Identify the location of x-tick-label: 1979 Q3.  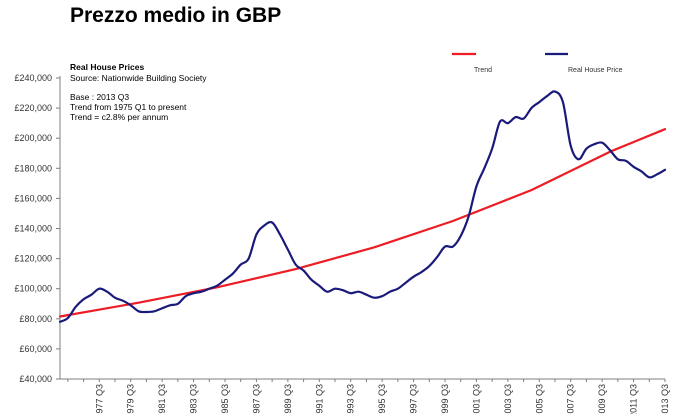
(131, 399).